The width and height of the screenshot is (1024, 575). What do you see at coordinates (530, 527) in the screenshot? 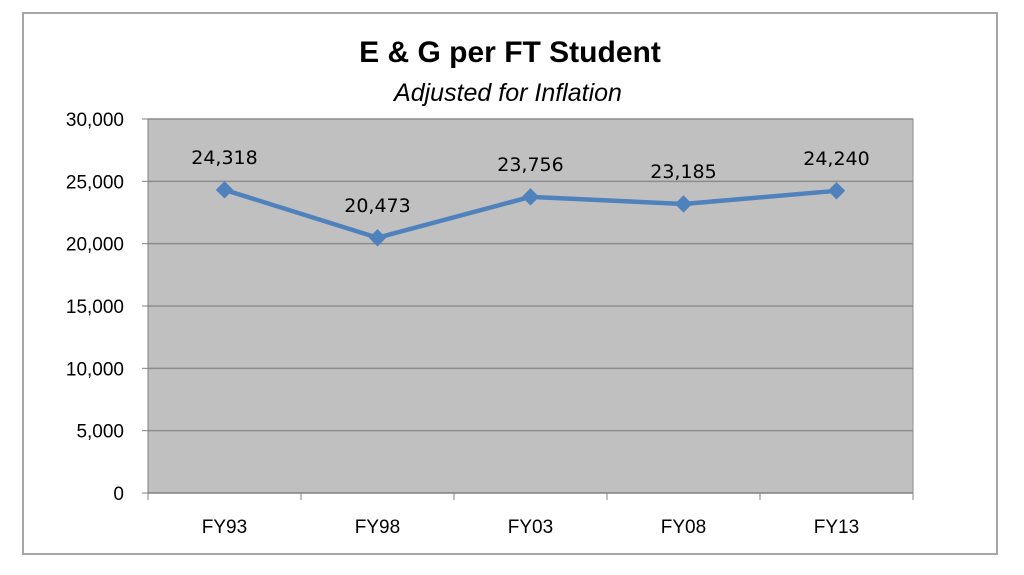
I see `x-tick-label: FY03` at bounding box center [530, 527].